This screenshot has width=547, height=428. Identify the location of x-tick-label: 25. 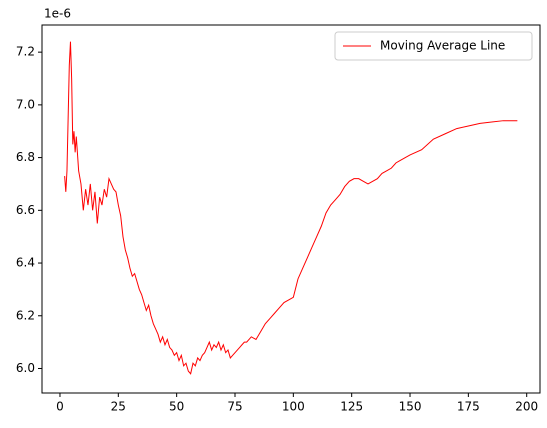
(118, 407).